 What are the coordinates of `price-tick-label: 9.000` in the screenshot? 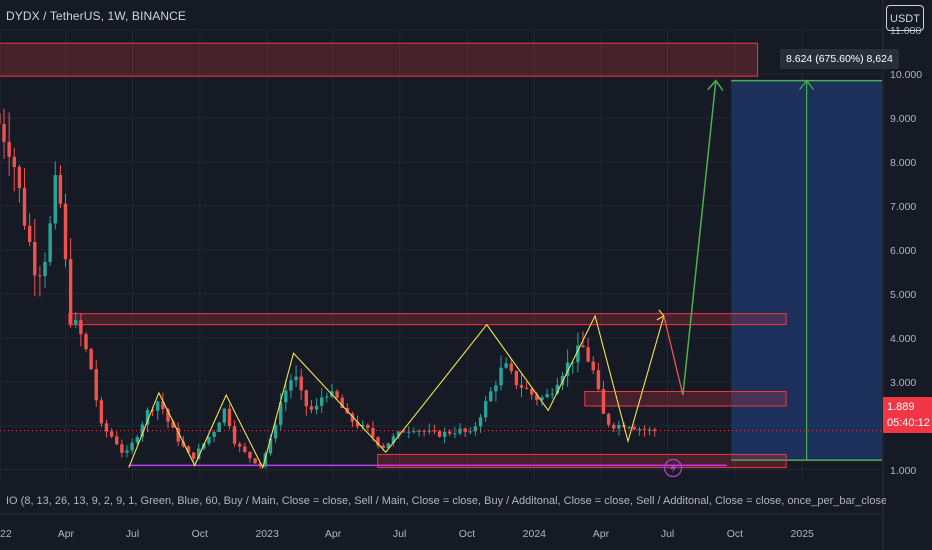 It's located at (903, 119).